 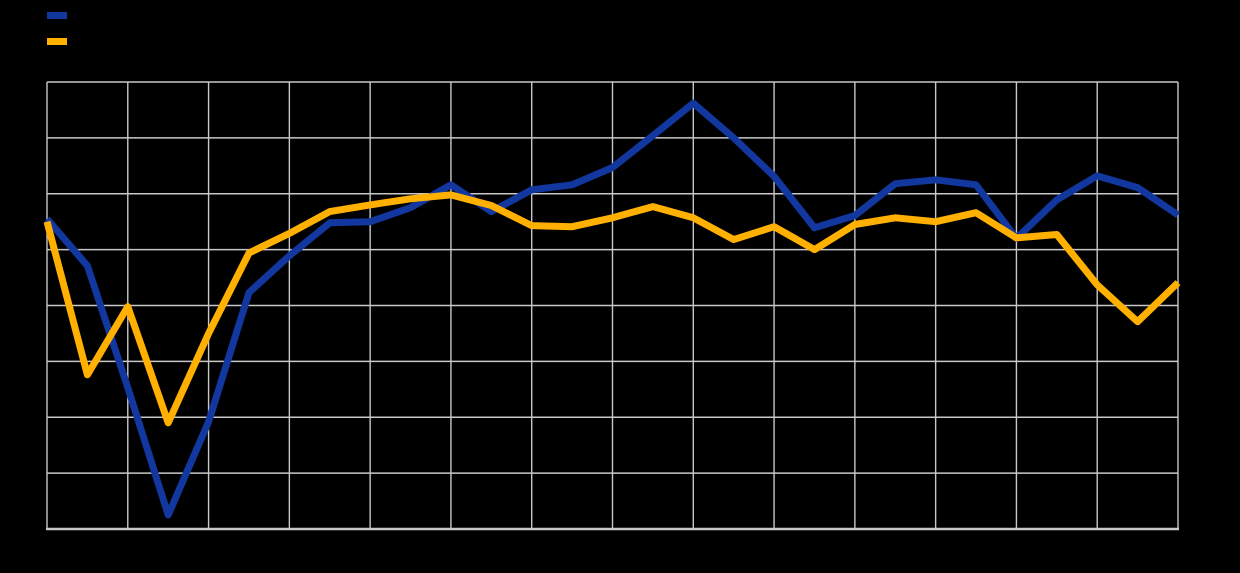 What do you see at coordinates (61, 28) in the screenshot?
I see `legend` at bounding box center [61, 28].